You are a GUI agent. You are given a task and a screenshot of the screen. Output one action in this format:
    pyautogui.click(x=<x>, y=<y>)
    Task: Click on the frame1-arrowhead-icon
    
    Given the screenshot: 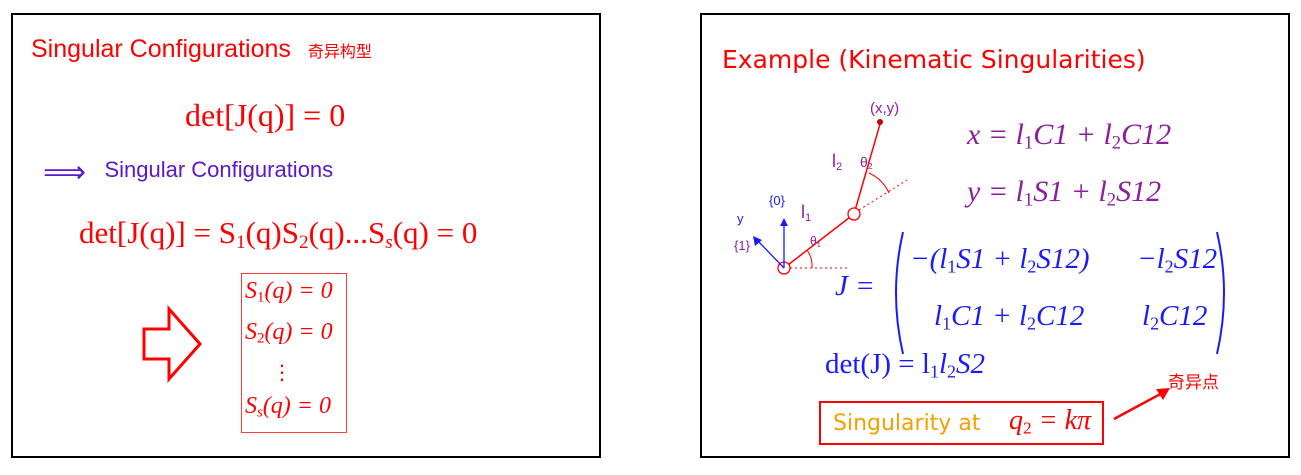 What is the action you would take?
    pyautogui.click(x=757, y=241)
    